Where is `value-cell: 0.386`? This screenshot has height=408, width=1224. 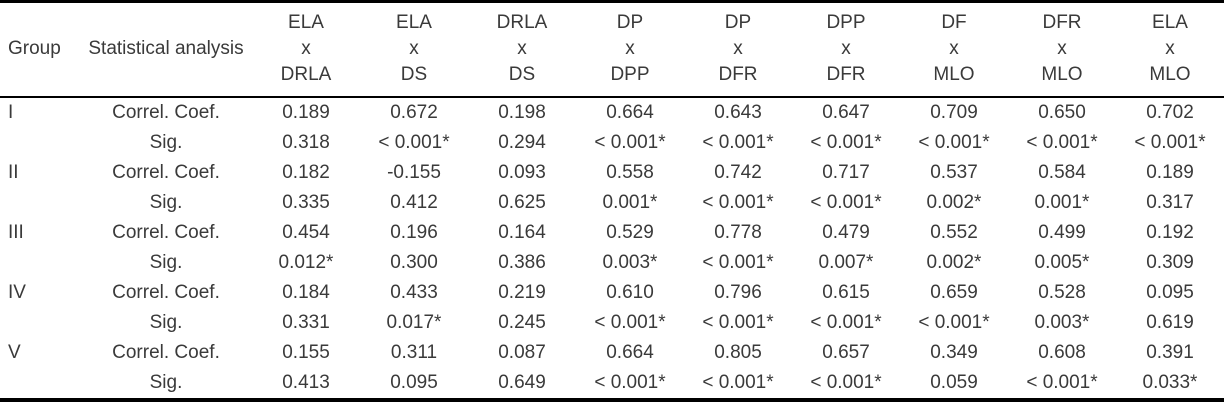
value-cell: 0.386 is located at coordinates (522, 262).